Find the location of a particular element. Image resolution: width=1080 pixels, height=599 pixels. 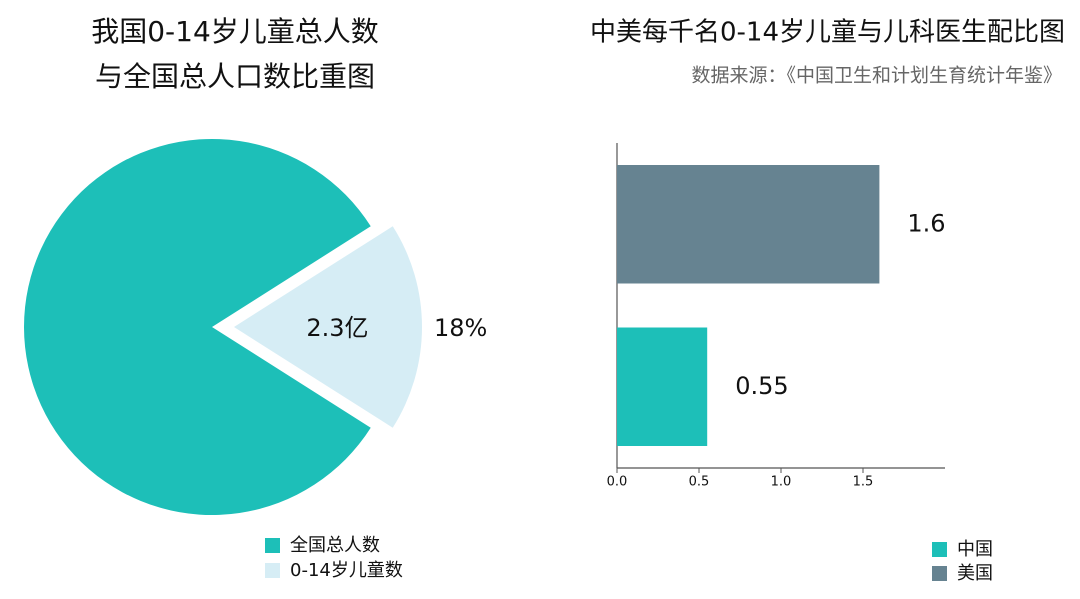

legend-label: 中国 is located at coordinates (975, 549).